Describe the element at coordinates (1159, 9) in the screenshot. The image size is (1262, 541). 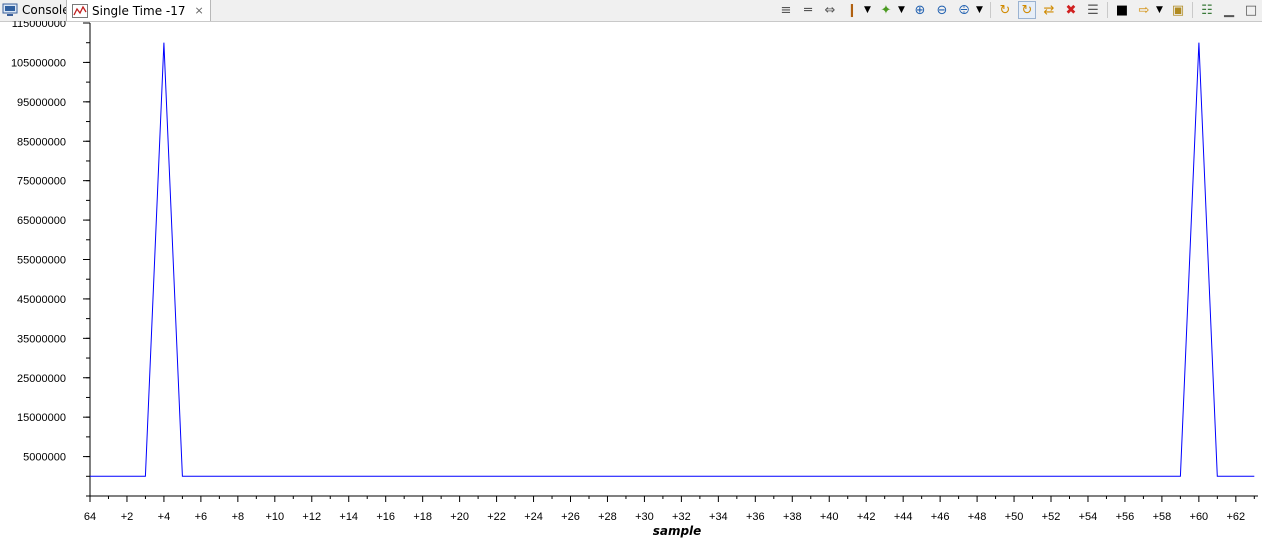
I see `trace-dropdown-icon: ▼` at that location.